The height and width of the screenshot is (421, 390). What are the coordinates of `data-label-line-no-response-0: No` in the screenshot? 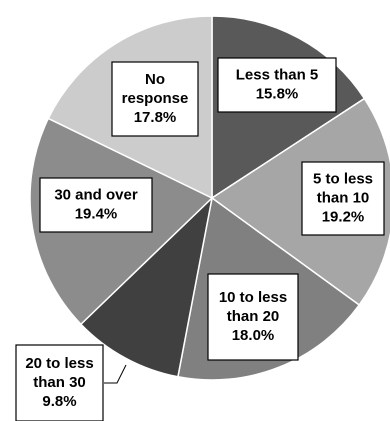 It's located at (155, 79).